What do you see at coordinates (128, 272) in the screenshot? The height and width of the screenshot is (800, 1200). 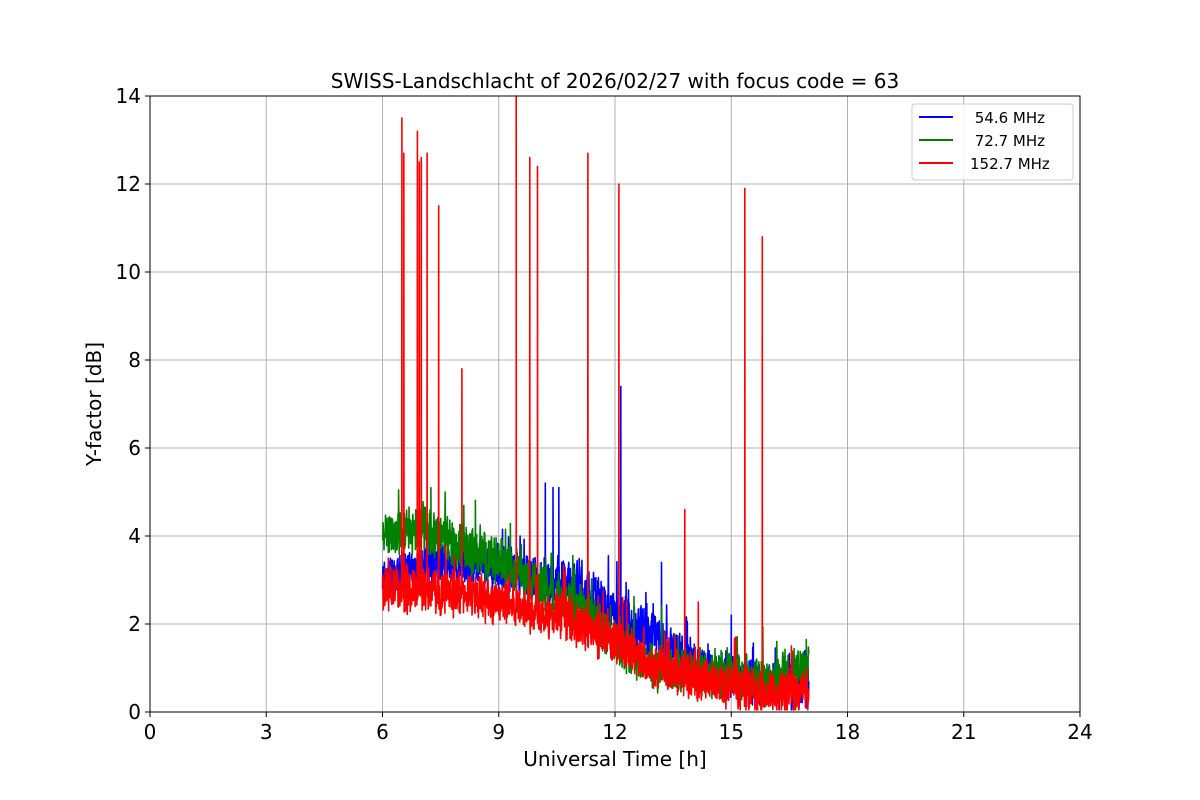 I see `y-tick-label: 10` at bounding box center [128, 272].